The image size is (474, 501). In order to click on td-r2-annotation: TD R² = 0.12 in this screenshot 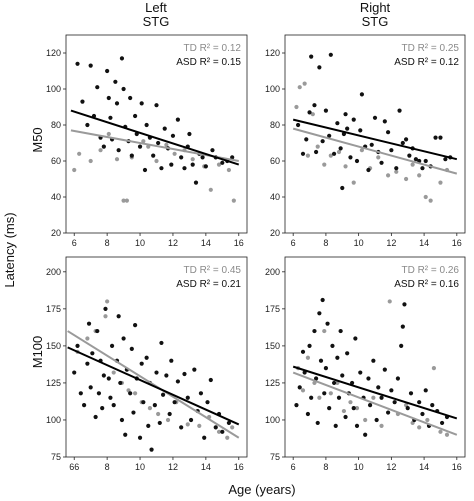, I will do `click(212, 48)`.